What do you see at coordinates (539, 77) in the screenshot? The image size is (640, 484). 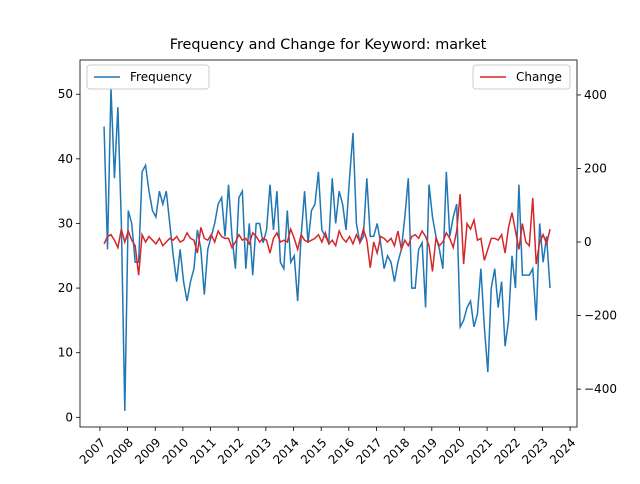 I see `legend-label: Change` at bounding box center [539, 77].